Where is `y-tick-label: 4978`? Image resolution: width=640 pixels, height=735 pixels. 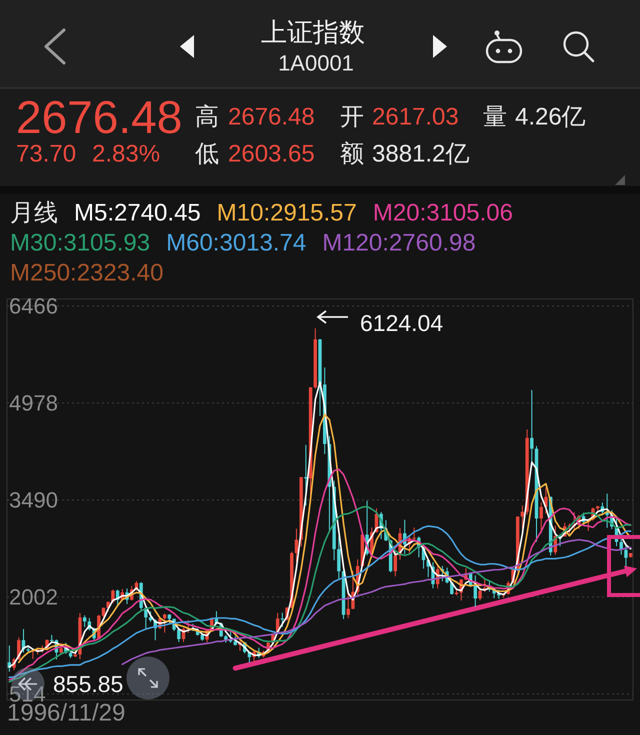
y-tick-label: 4978 is located at coordinates (33, 403).